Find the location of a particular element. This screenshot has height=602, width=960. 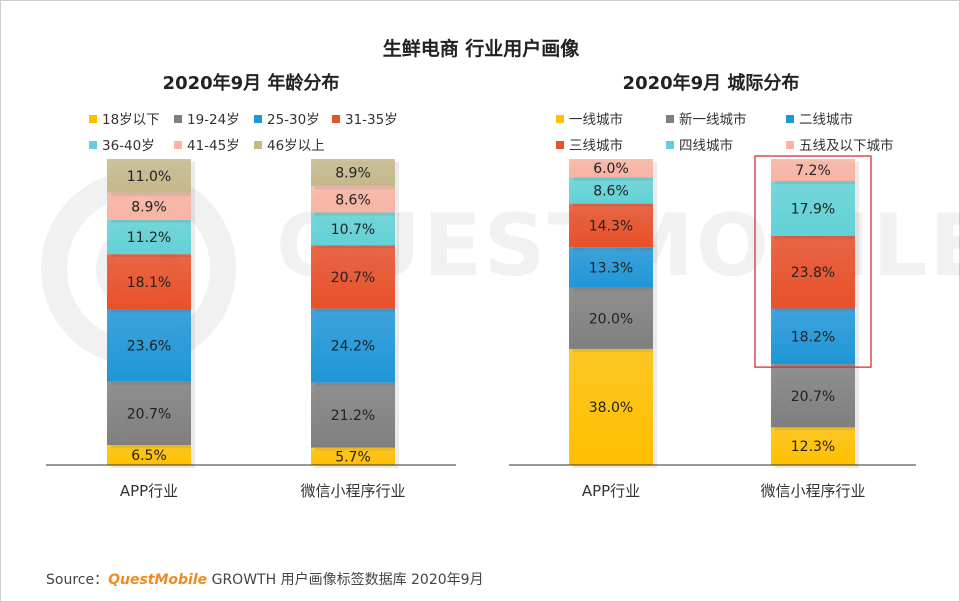

age-legend-item: 31-35岁 is located at coordinates (365, 118).